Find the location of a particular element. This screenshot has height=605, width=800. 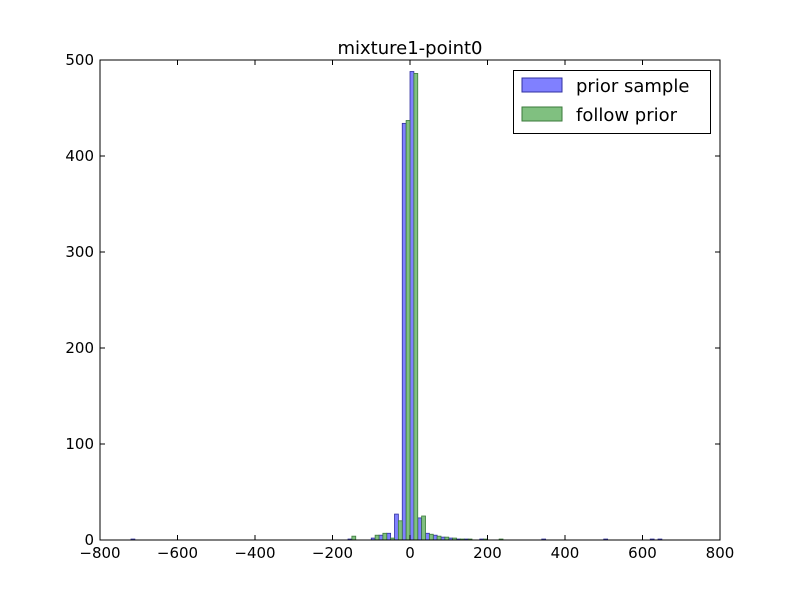

legend: prior sample follow prior is located at coordinates (612, 102).